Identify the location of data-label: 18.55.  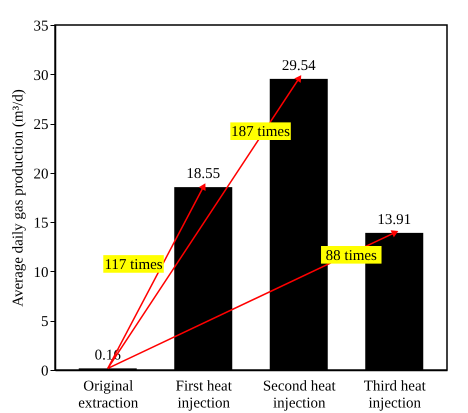
(203, 174).